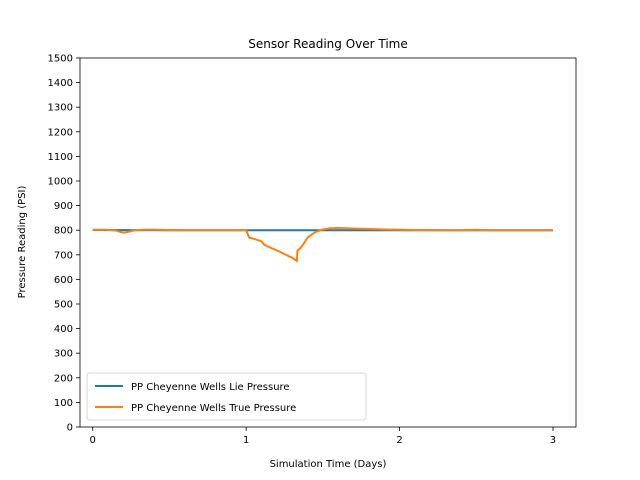 The width and height of the screenshot is (640, 480). I want to click on y-tick-label: 1100, so click(60, 157).